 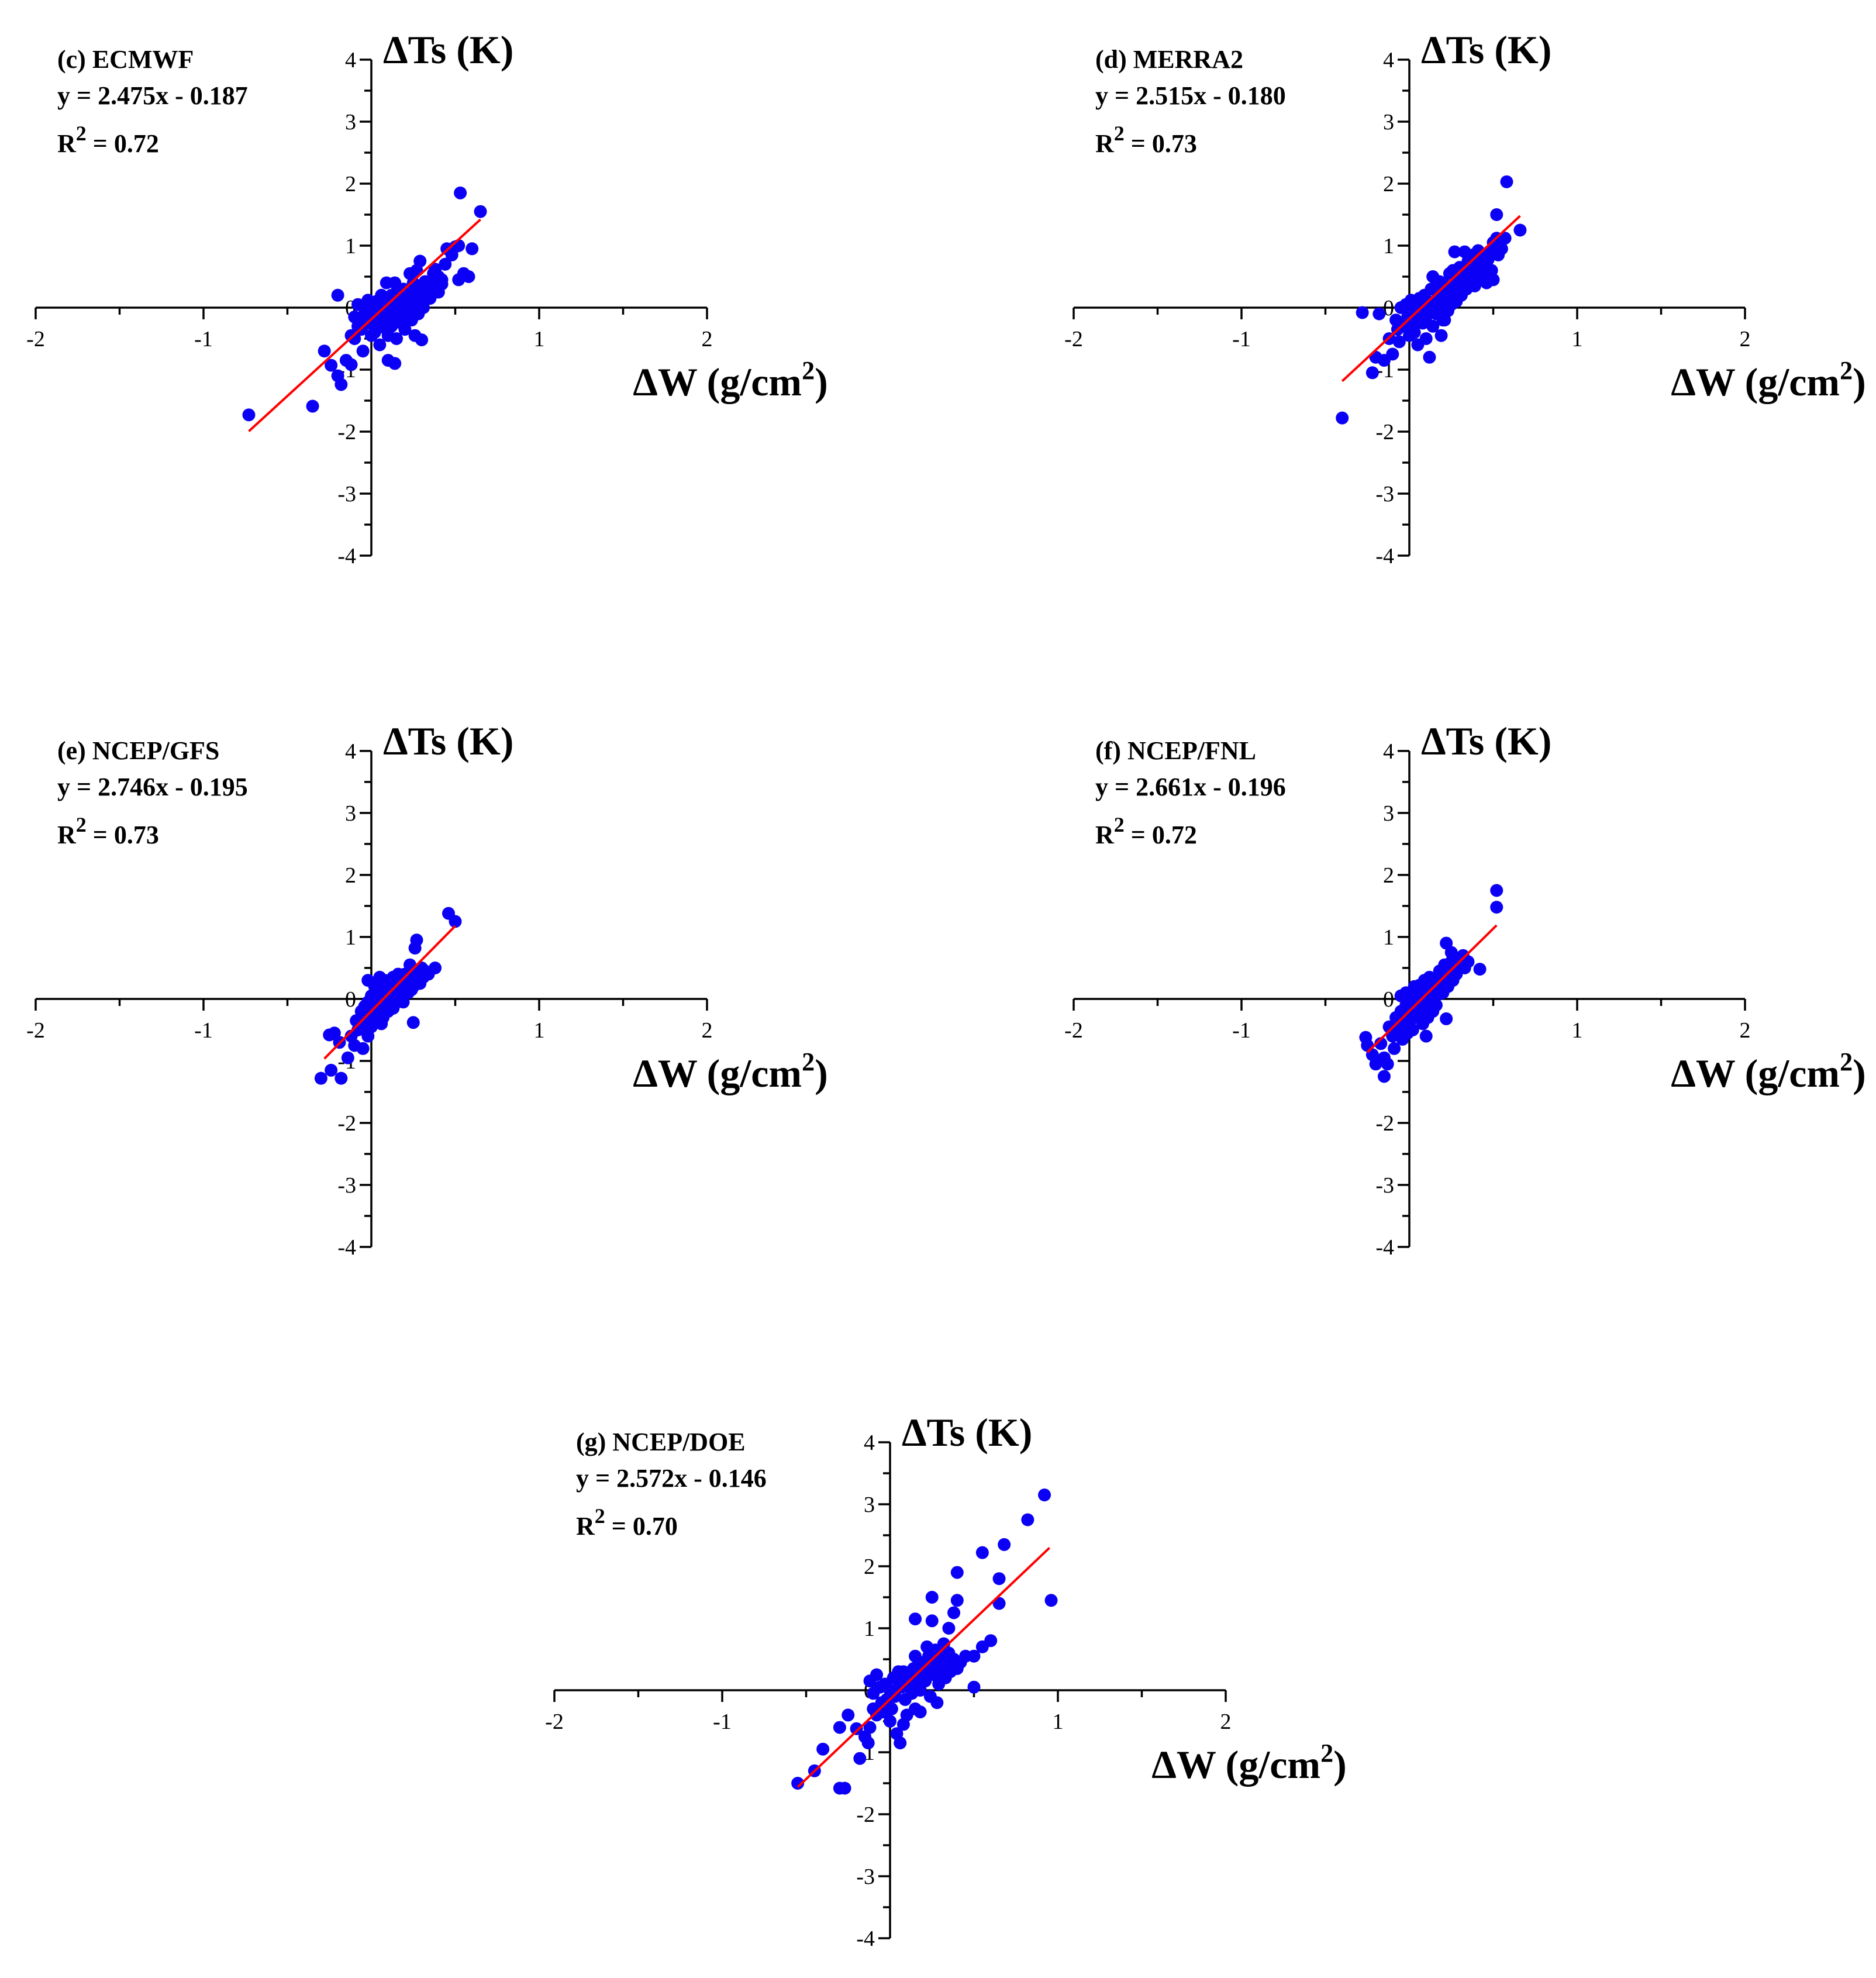 I want to click on y-tick-label: 2, so click(x=869, y=1567).